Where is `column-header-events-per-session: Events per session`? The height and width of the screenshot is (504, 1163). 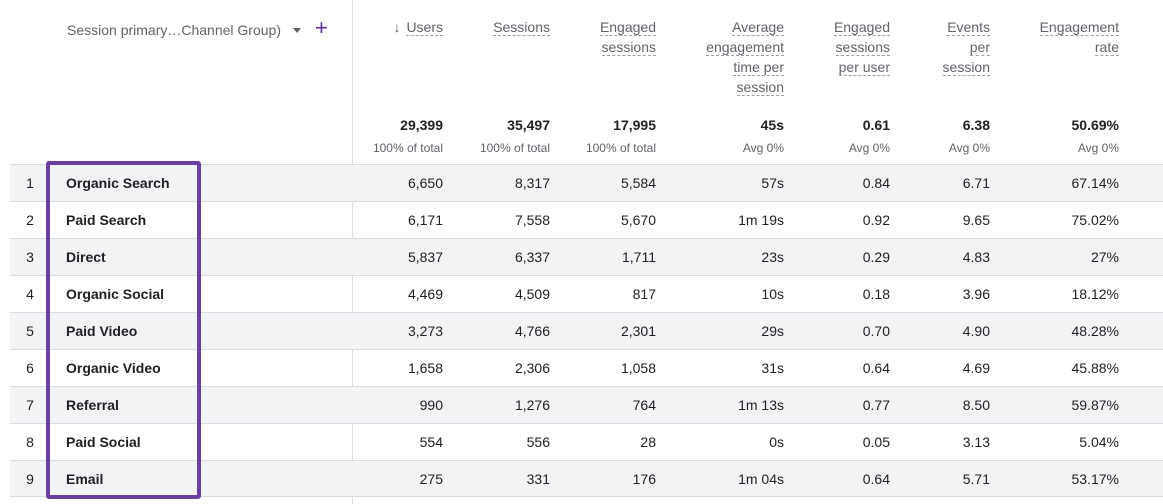 column-header-events-per-session: Events per session is located at coordinates (950, 47).